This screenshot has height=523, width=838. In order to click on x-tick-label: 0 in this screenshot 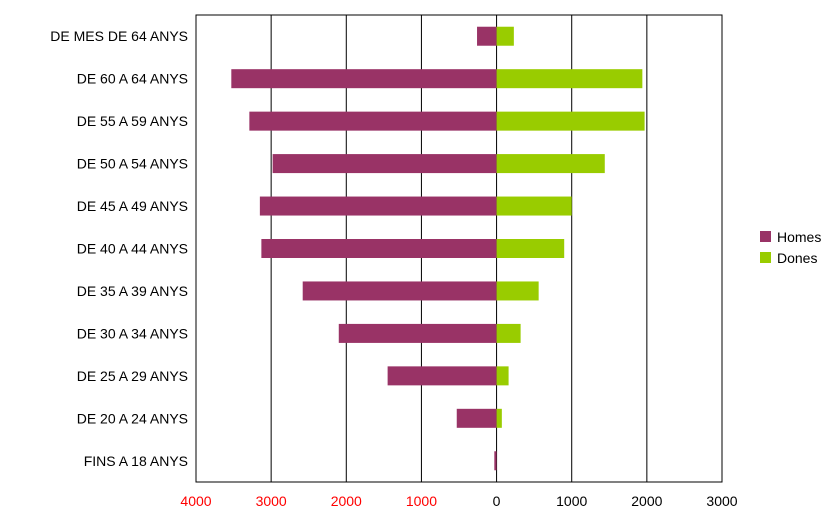, I will do `click(497, 501)`.